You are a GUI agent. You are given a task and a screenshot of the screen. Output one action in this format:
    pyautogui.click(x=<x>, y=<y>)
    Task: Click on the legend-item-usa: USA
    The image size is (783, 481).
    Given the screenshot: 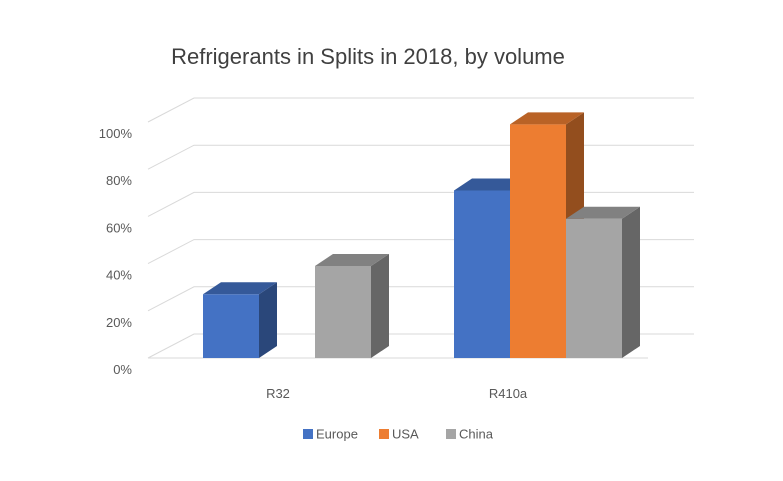 What is the action you would take?
    pyautogui.click(x=399, y=434)
    